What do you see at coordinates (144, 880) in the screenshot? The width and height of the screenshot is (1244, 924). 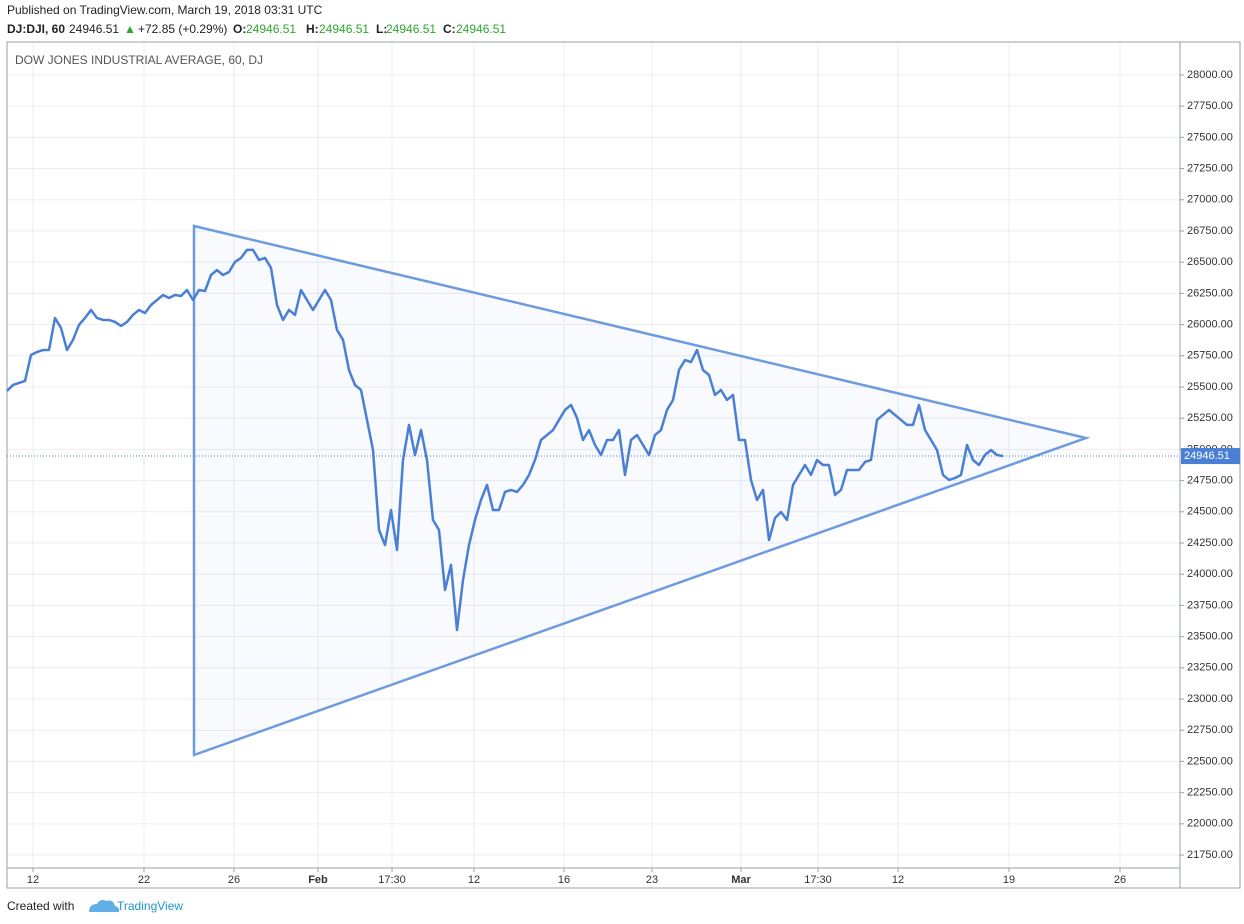 I see `x-tick-label: 22` at bounding box center [144, 880].